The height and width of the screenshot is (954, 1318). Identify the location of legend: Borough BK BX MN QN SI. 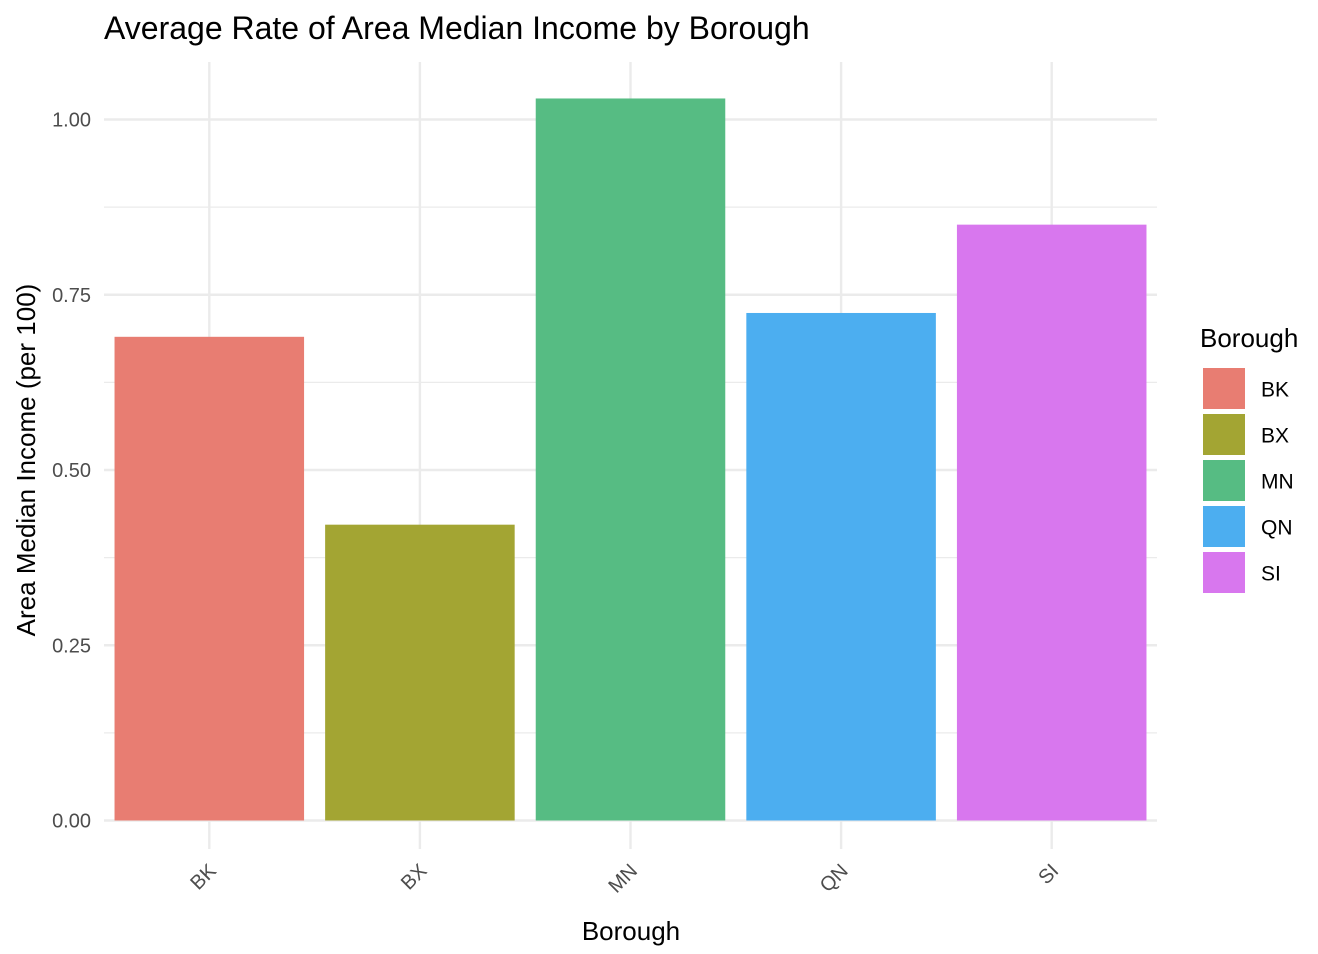
(1249, 458).